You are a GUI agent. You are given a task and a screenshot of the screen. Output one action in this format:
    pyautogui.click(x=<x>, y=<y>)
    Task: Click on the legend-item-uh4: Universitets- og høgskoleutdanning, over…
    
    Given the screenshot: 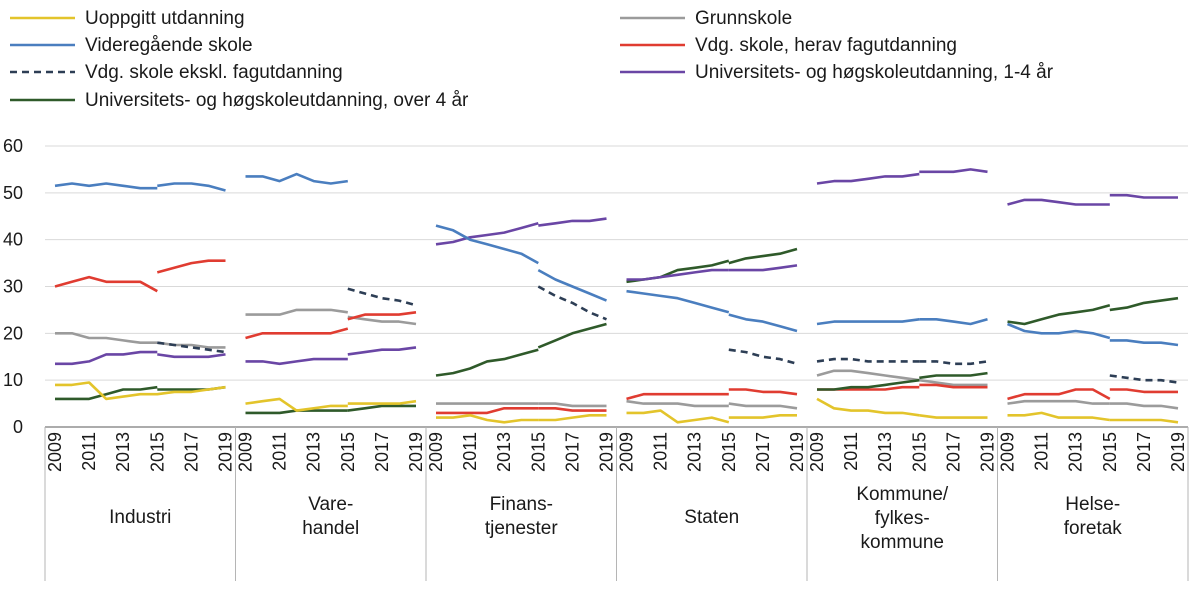 What is the action you would take?
    pyautogui.click(x=239, y=100)
    